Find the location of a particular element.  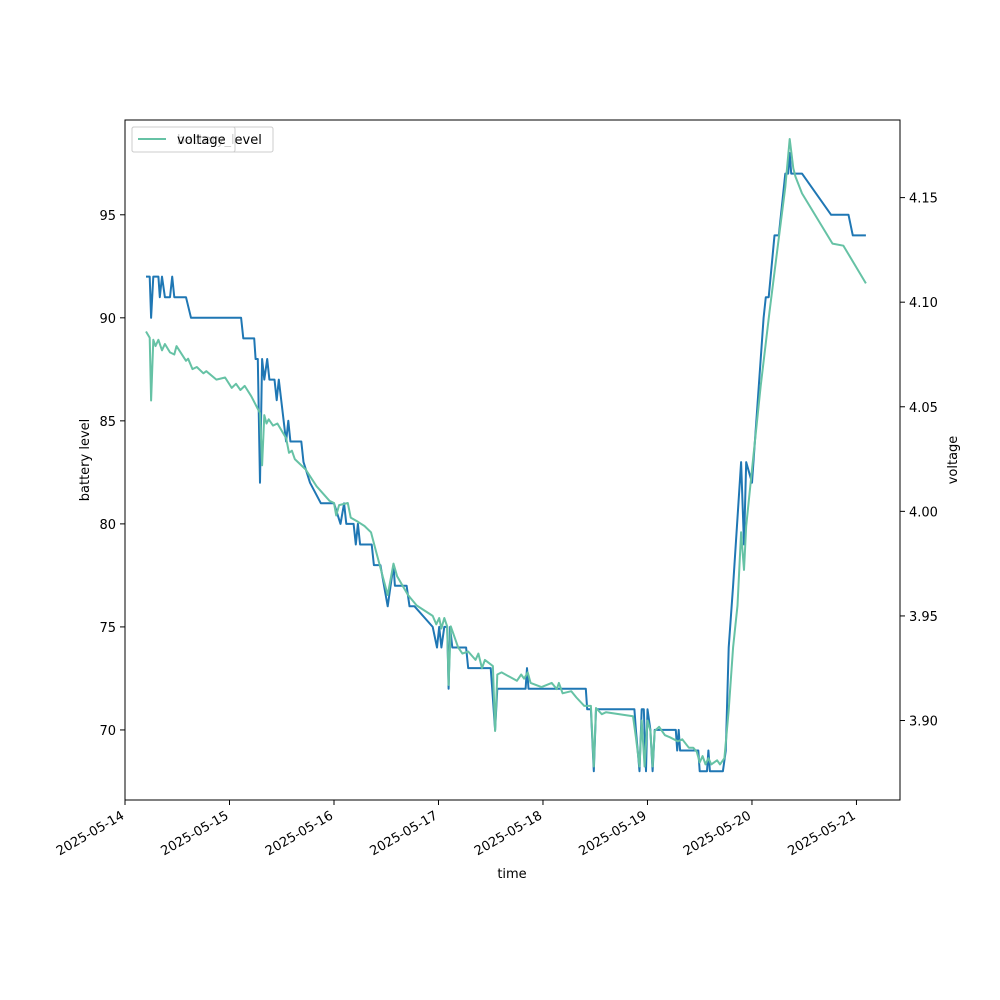

y-left-tick-label: 85 is located at coordinates (107, 422).